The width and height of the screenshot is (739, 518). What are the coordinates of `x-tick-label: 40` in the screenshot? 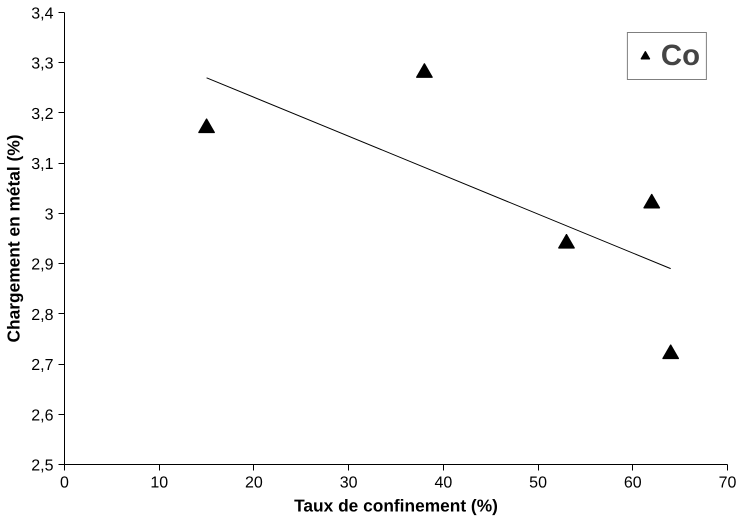 It's located at (443, 483).